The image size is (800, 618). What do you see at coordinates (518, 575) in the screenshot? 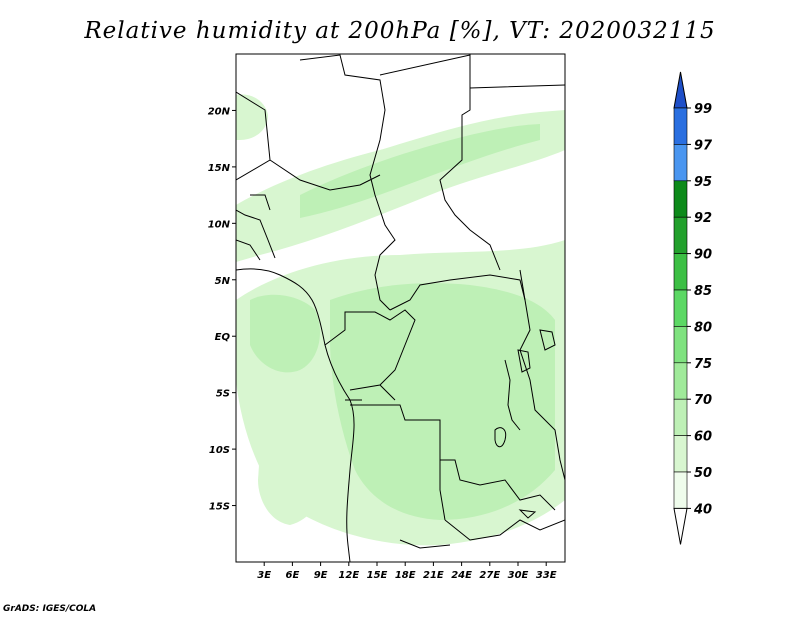
I see `lon-label: 30E` at bounding box center [518, 575].